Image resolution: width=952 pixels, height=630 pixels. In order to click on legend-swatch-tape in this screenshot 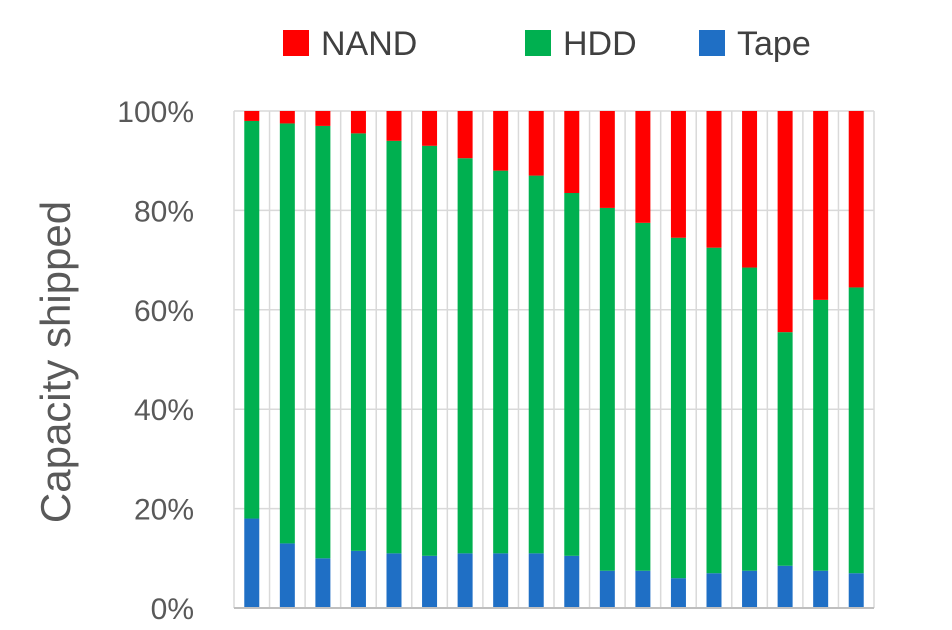, I will do `click(712, 43)`.